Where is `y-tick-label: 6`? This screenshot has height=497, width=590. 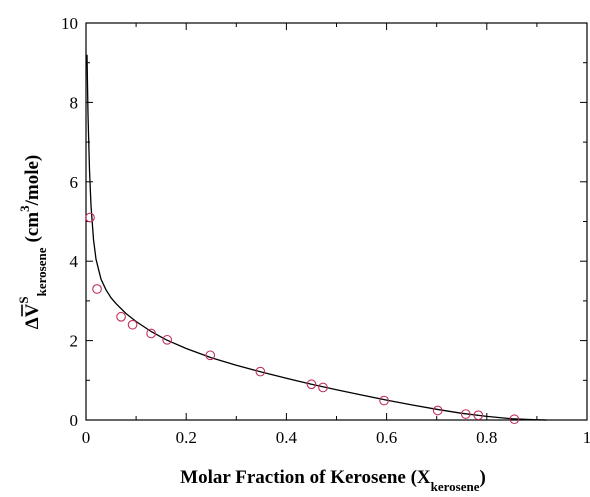 y-tick-label: 6 is located at coordinates (74, 182).